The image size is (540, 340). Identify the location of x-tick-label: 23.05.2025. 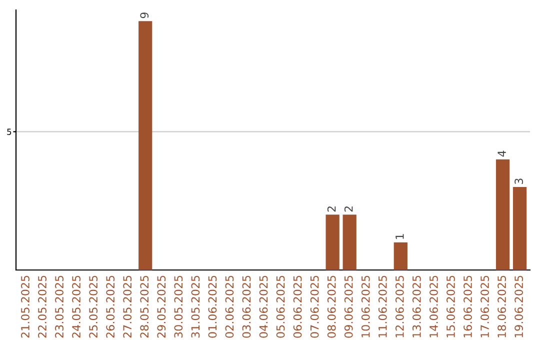
(59, 307).